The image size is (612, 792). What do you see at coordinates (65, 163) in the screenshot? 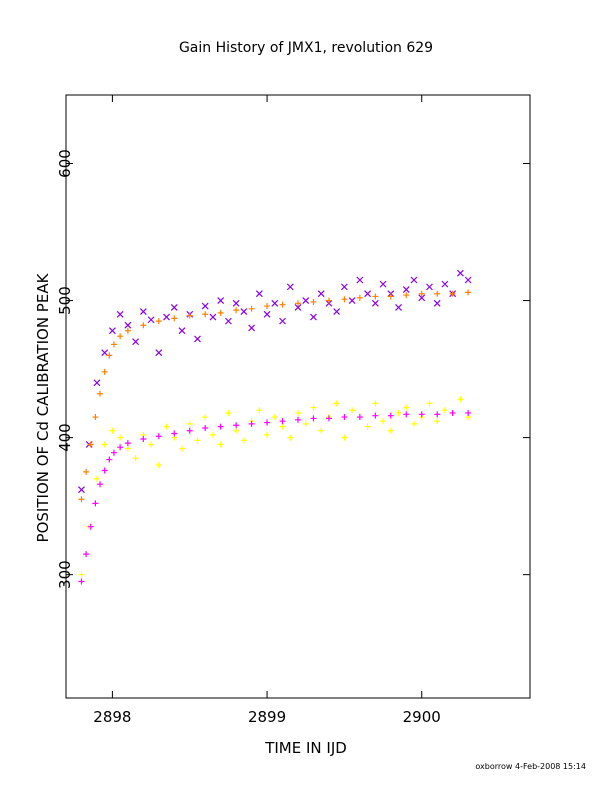
I see `y-tick-label: 600` at bounding box center [65, 163].